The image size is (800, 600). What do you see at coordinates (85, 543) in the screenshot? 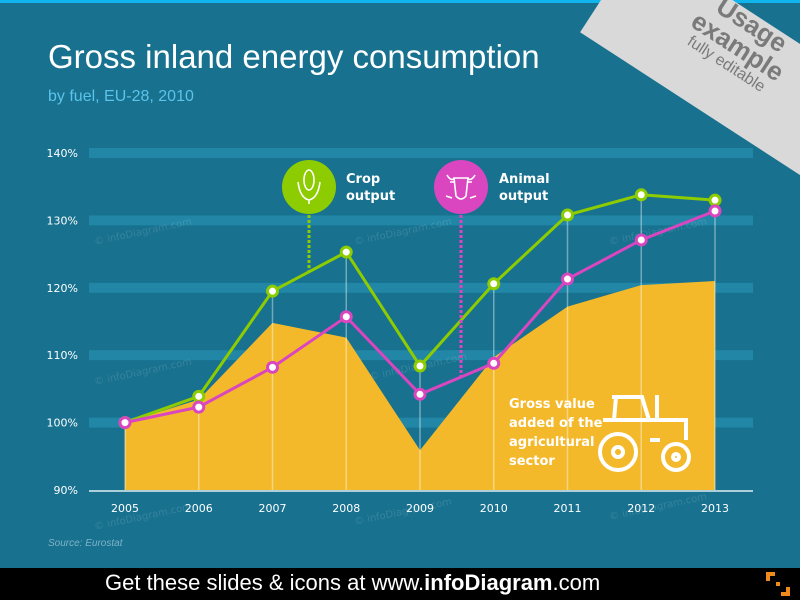
I see `source-note: Source: Eurostat` at bounding box center [85, 543].